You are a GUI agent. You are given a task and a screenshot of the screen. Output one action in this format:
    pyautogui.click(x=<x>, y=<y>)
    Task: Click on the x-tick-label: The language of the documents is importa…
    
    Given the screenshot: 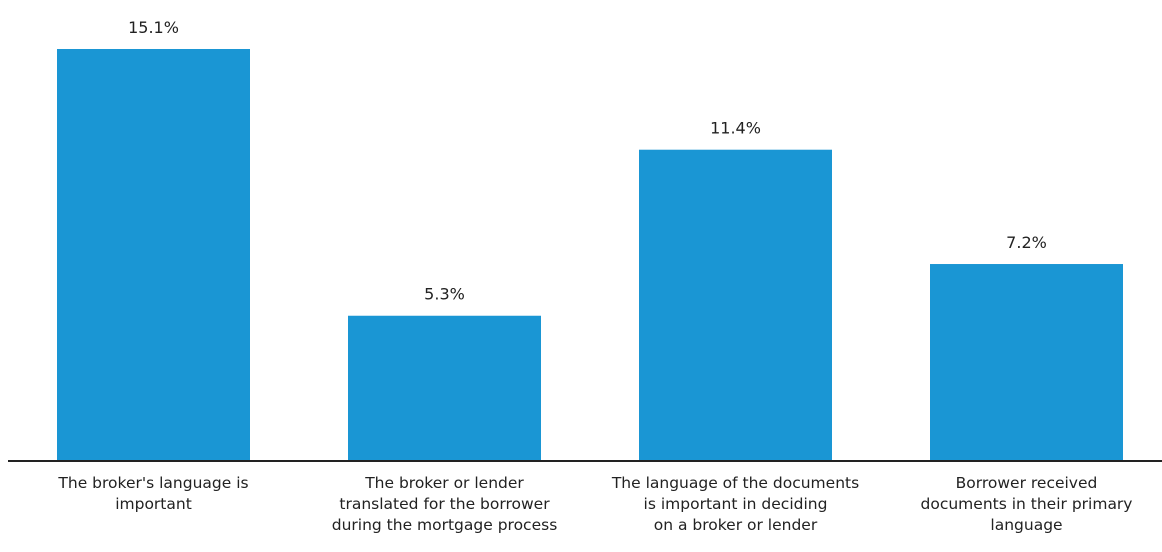 What is the action you would take?
    pyautogui.click(x=735, y=504)
    